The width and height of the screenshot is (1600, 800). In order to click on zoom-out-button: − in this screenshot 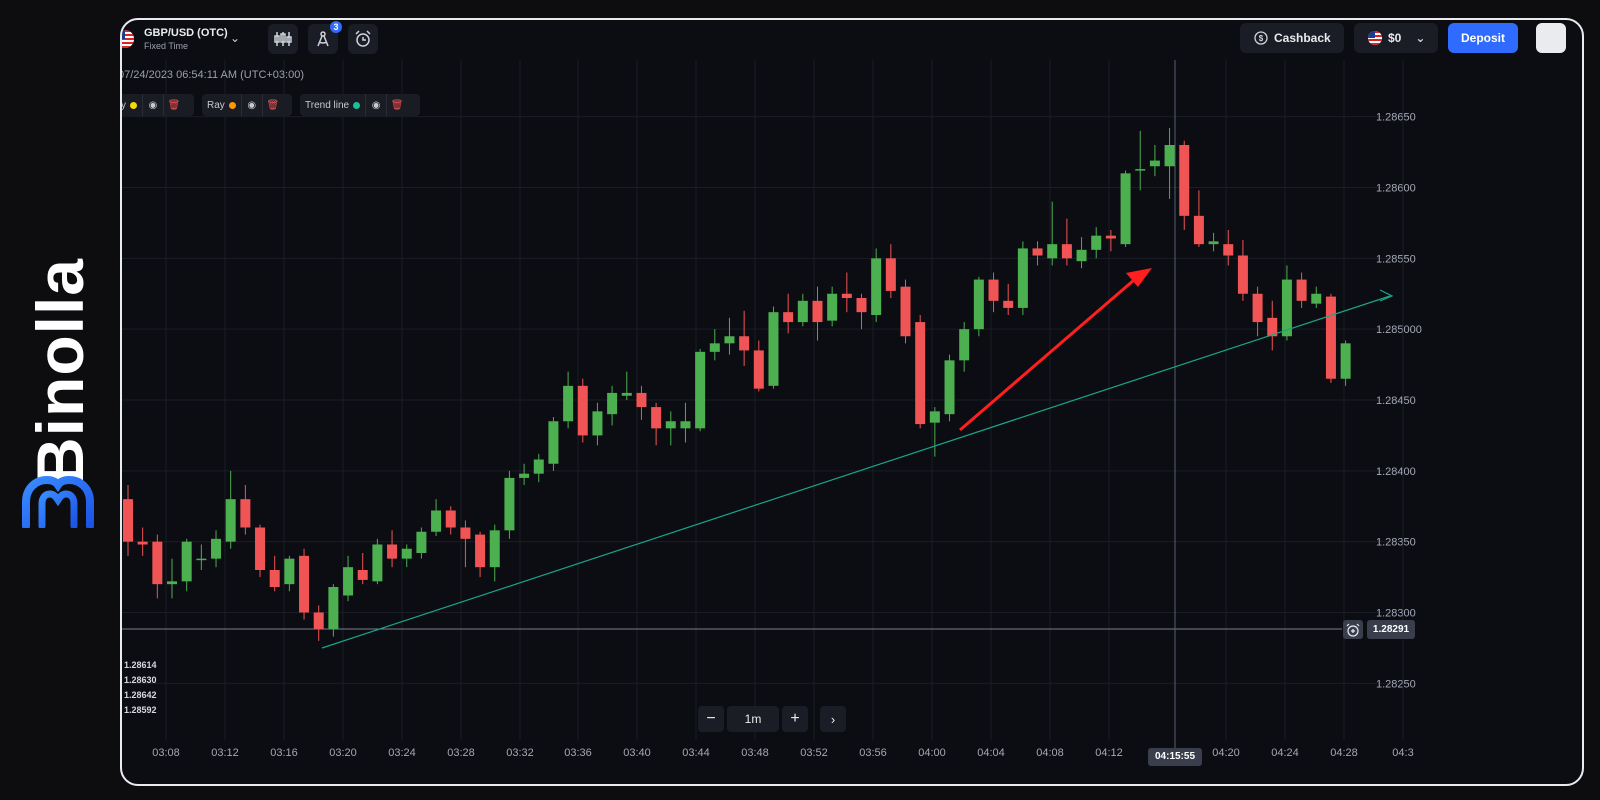, I will do `click(711, 719)`.